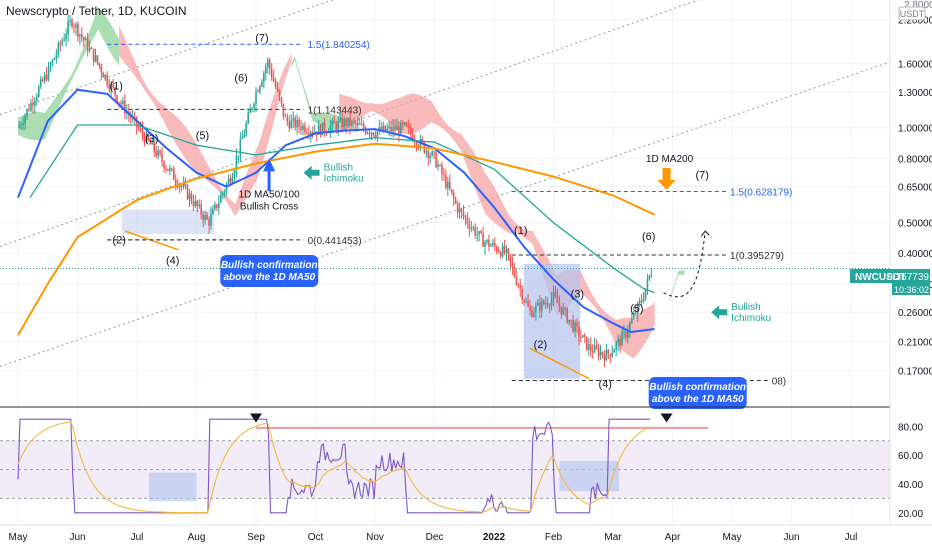 This screenshot has width=932, height=550. What do you see at coordinates (666, 418) in the screenshot?
I see `rsi-peak-arrow-icon` at bounding box center [666, 418].